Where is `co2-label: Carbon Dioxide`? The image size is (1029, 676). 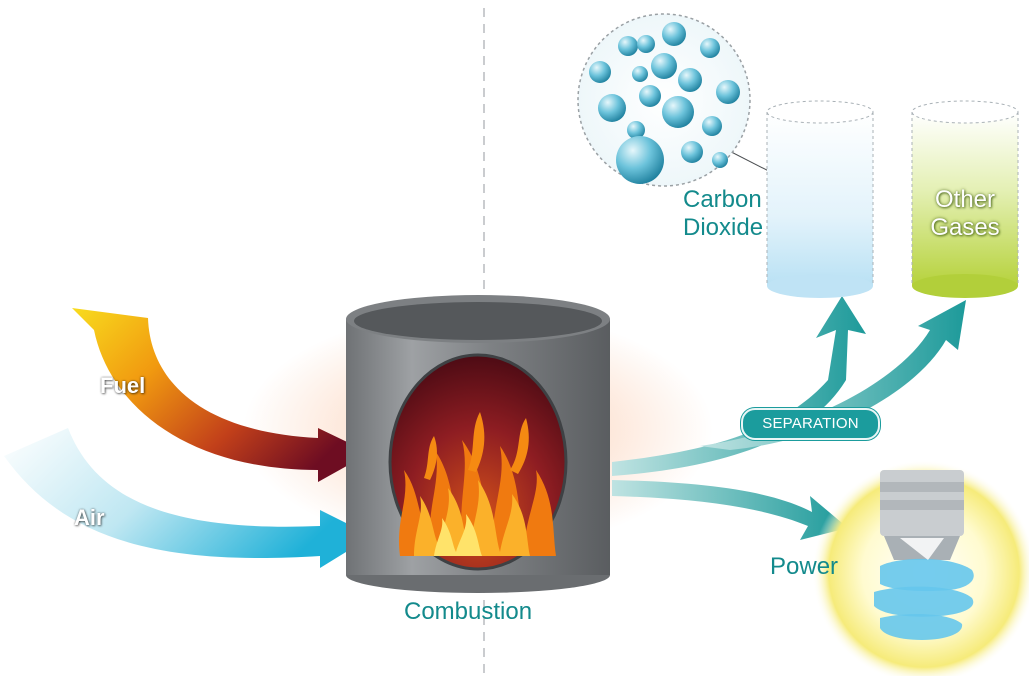 co2-label: Carbon Dioxide is located at coordinates (723, 214).